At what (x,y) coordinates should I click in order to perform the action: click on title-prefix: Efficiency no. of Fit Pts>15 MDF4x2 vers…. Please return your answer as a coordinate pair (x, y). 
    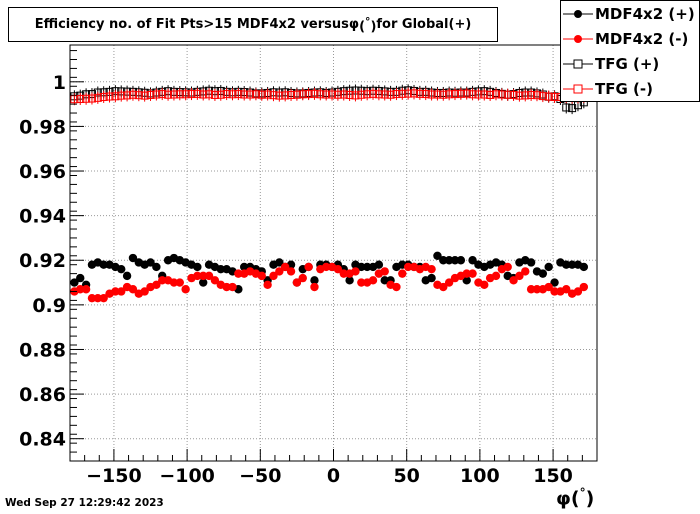
    Looking at the image, I should click on (191, 24).